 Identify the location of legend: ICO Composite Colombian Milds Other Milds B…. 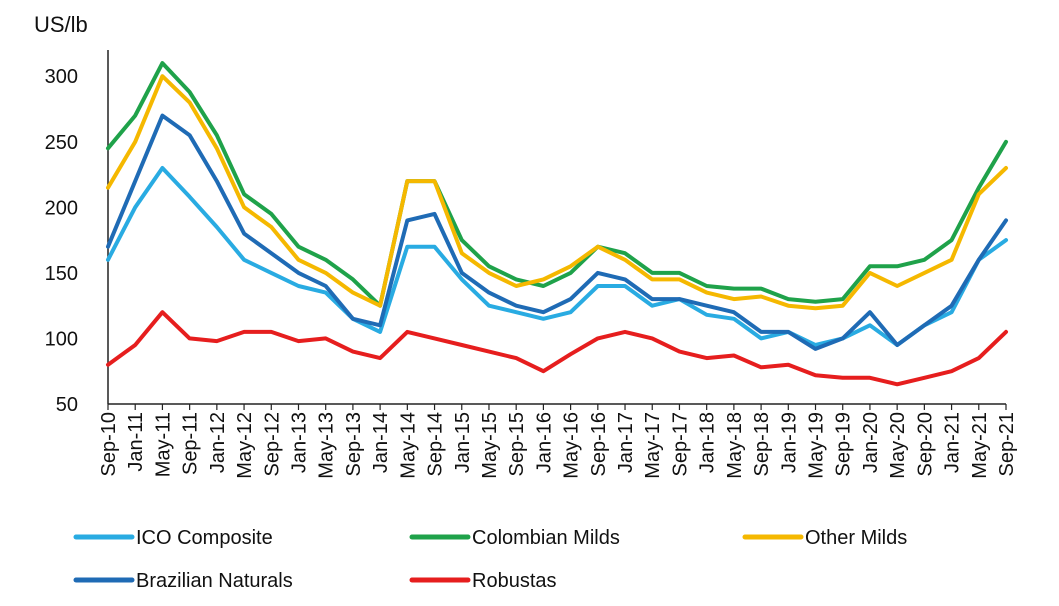
(490, 559).